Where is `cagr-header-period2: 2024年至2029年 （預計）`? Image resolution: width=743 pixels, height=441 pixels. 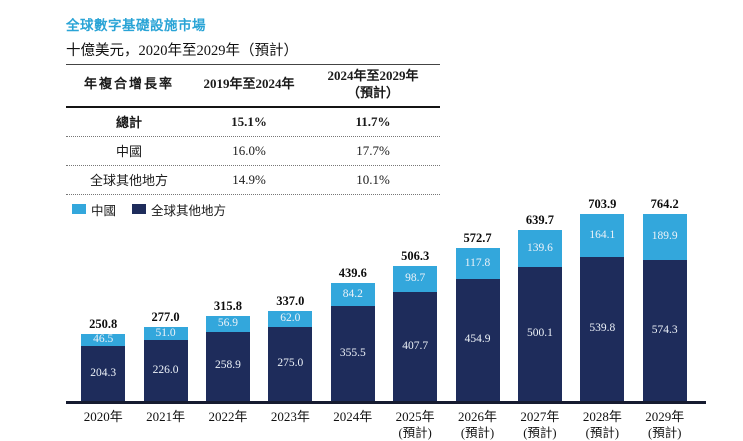 cagr-header-period2: 2024年至2029年 （預計） is located at coordinates (373, 85).